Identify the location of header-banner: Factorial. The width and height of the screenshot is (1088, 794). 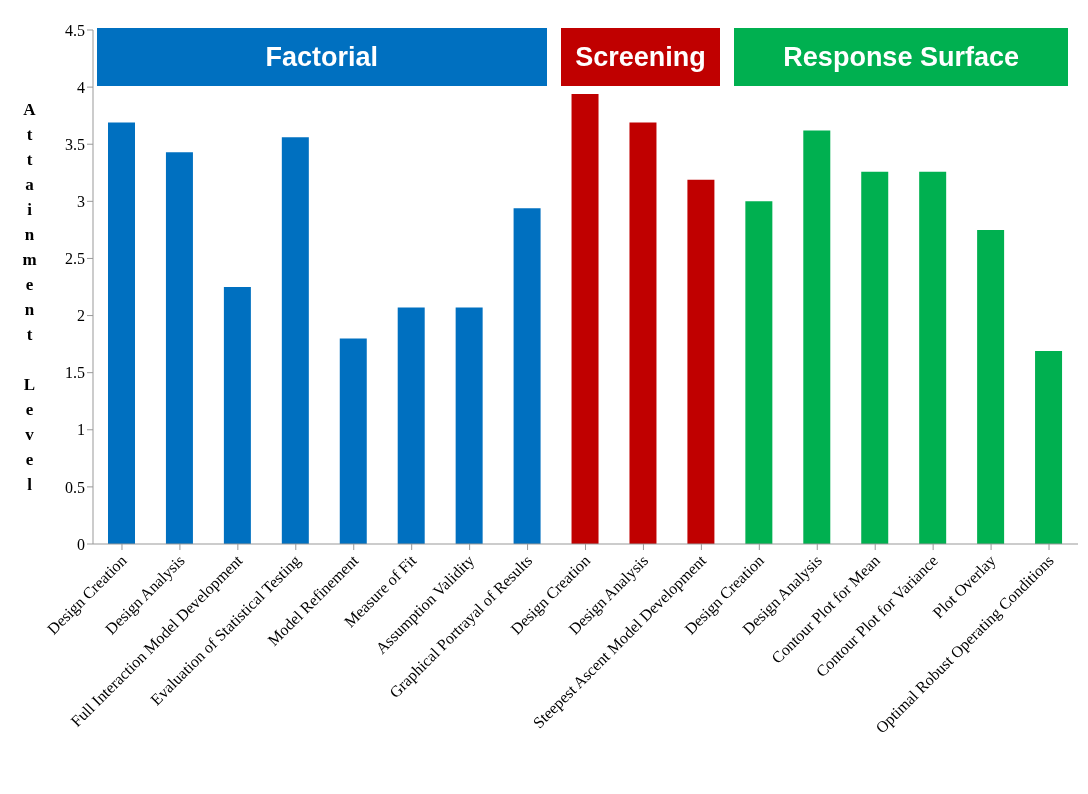
(322, 57).